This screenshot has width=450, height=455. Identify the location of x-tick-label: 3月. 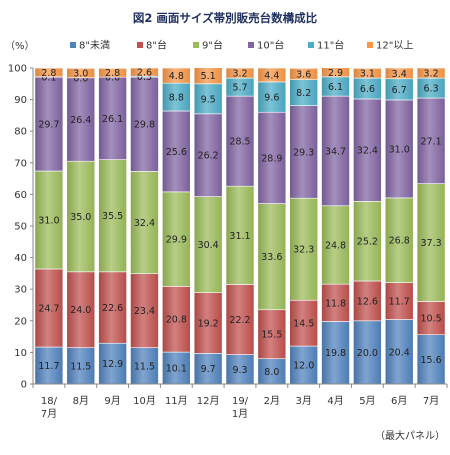
(304, 401).